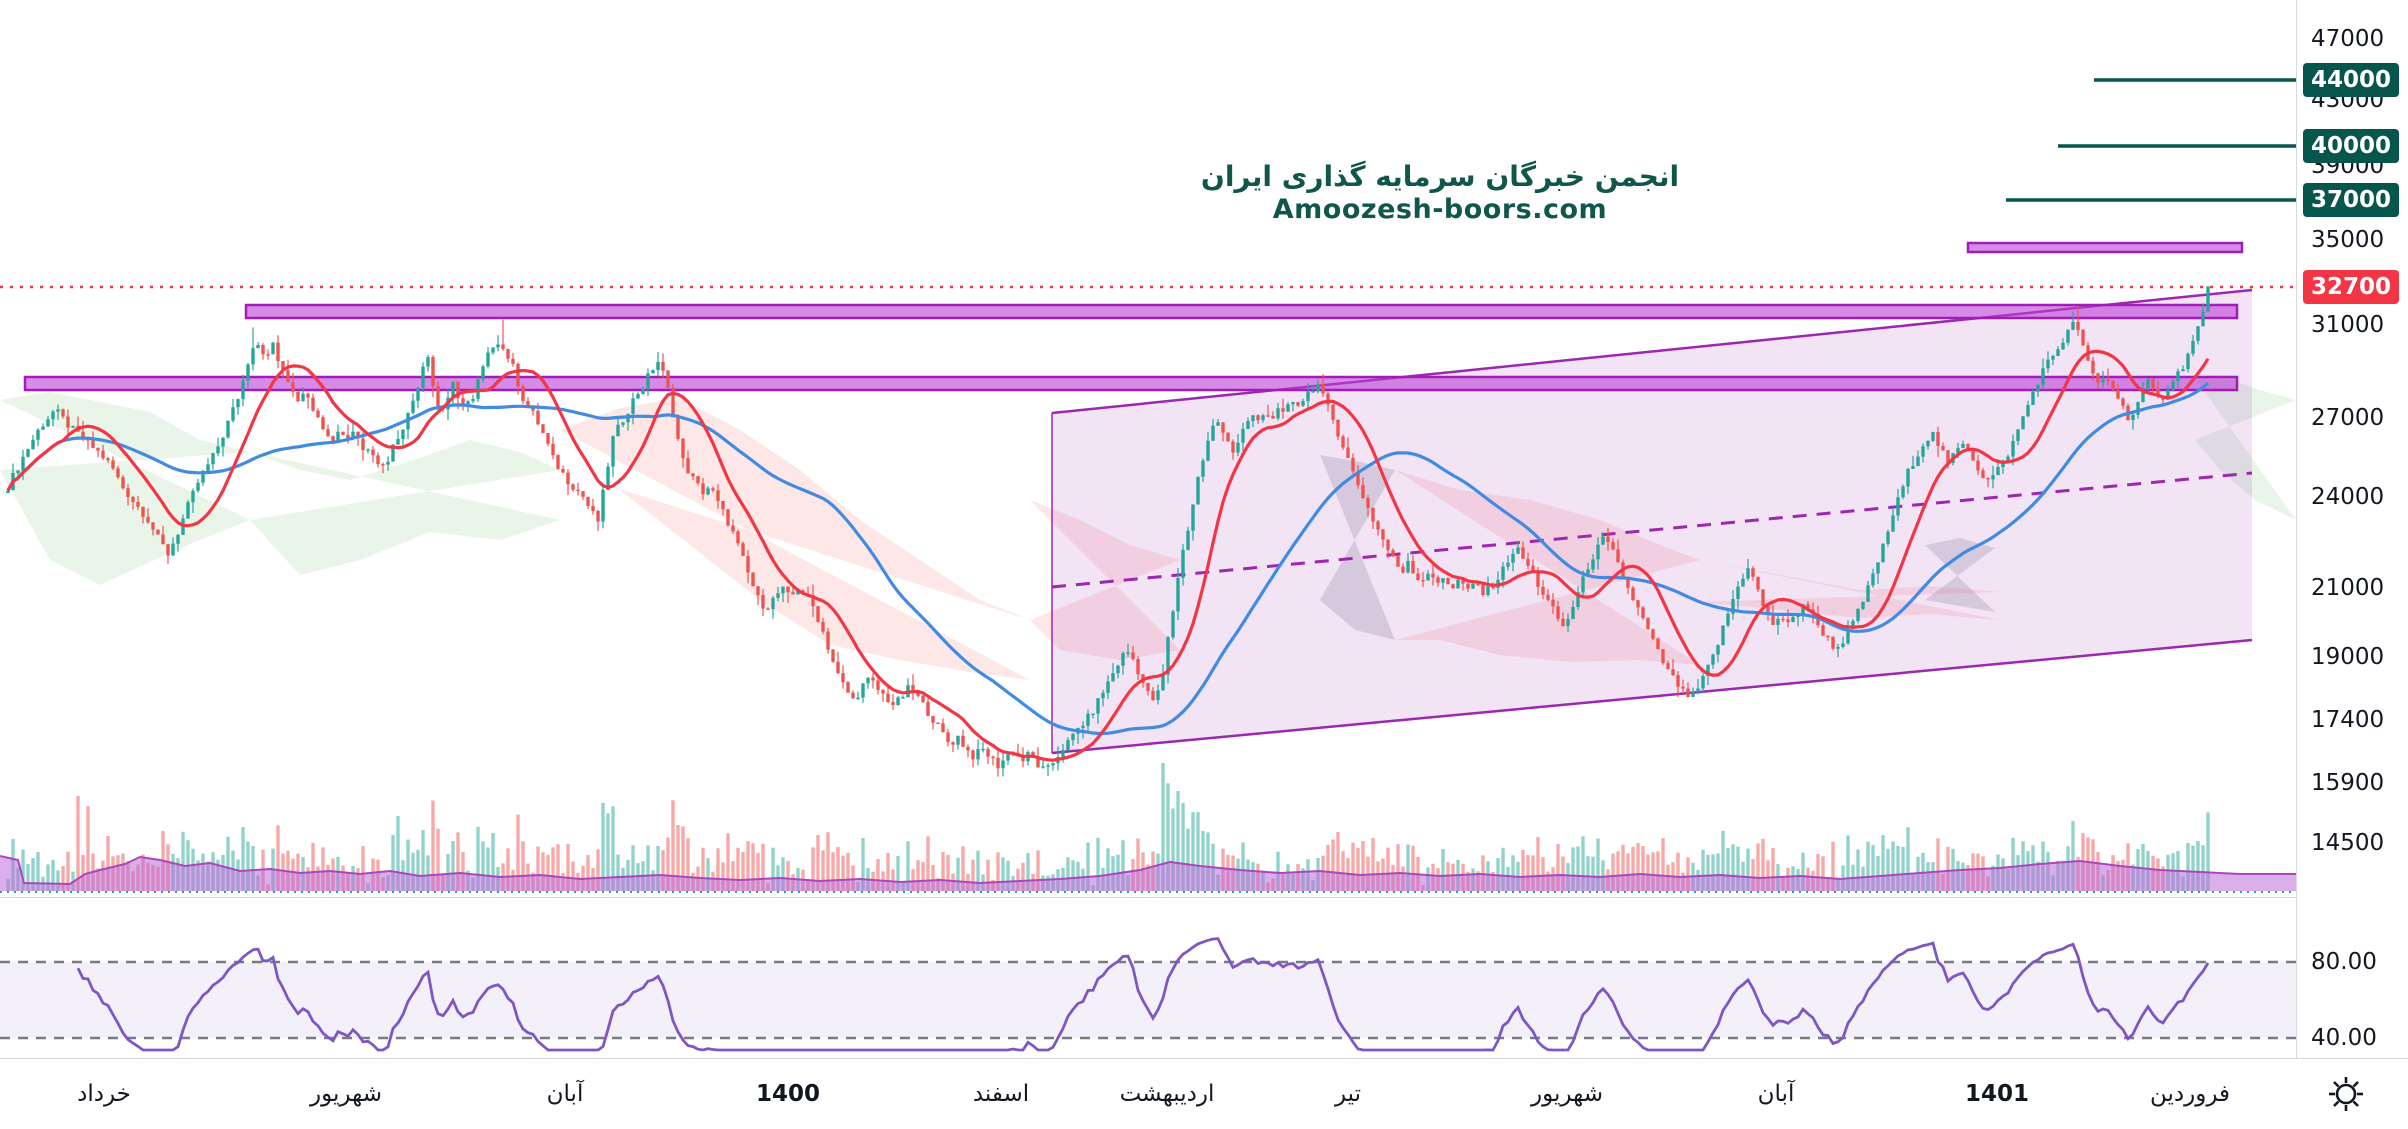 The width and height of the screenshot is (2408, 1129). I want to click on price-tick-label: 21000, so click(2348, 588).